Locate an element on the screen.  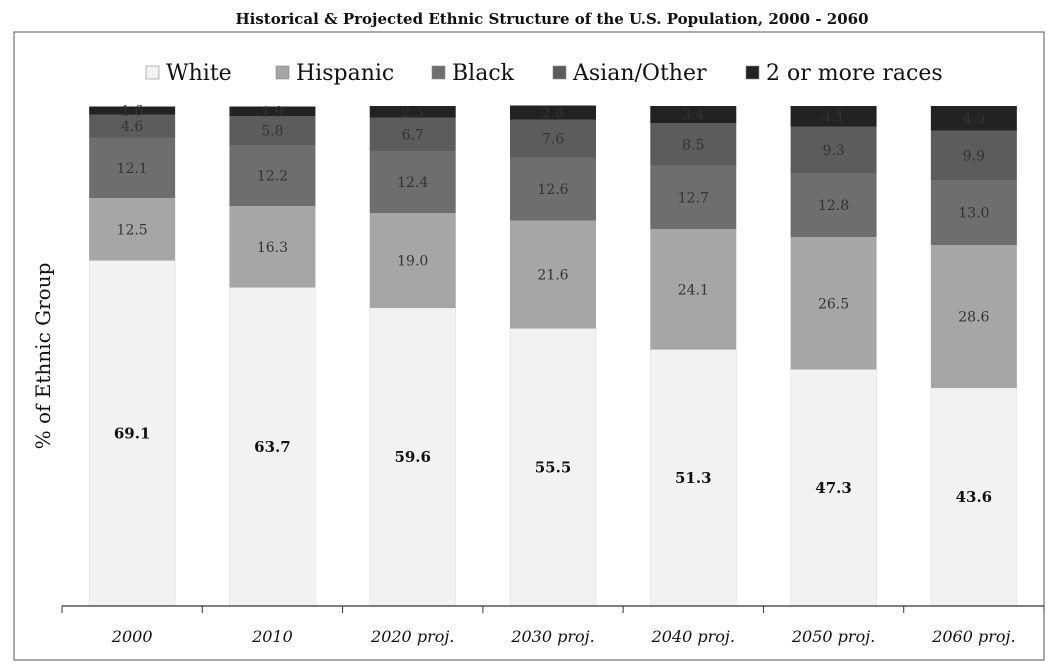
data-label: 12.5 is located at coordinates (132, 230).